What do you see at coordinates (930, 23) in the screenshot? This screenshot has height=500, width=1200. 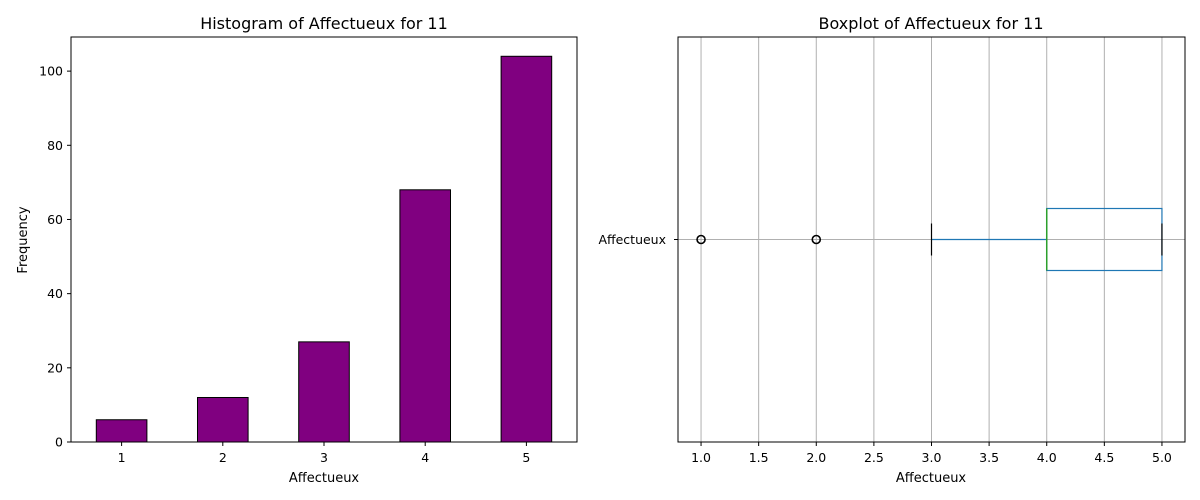 I see `boxplot-title: Boxplot of Affectueux for 11` at bounding box center [930, 23].